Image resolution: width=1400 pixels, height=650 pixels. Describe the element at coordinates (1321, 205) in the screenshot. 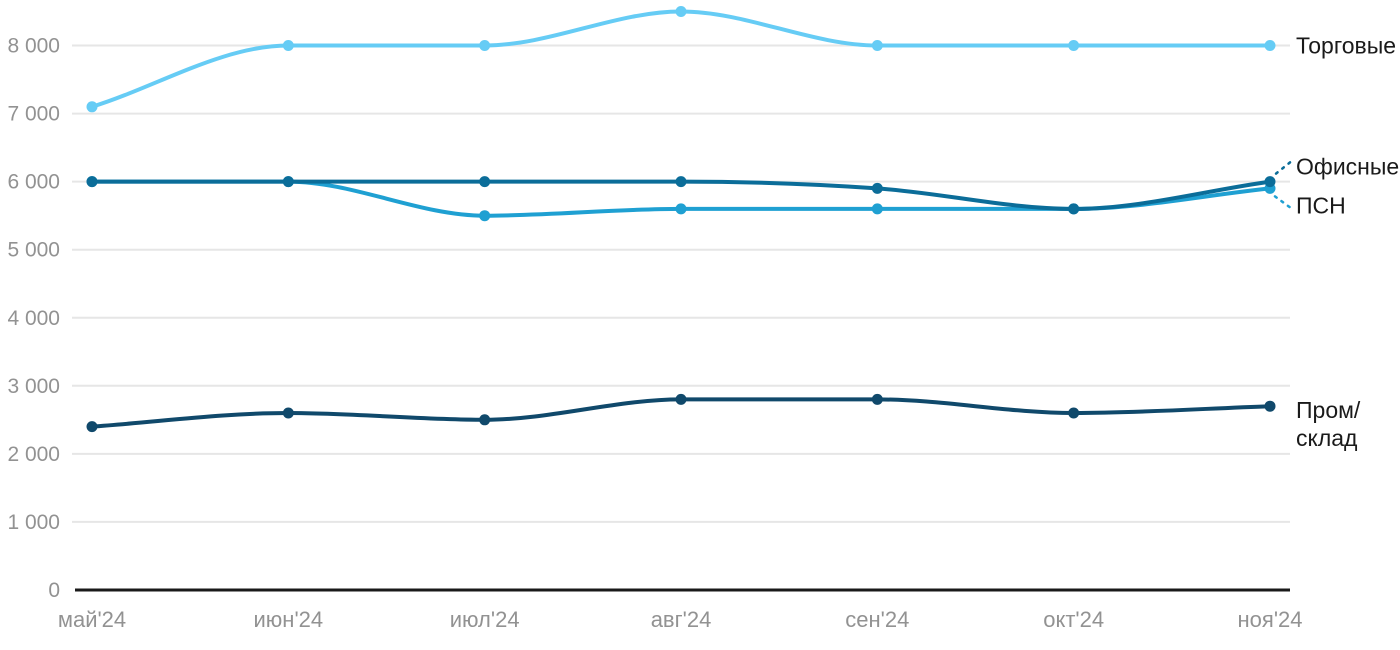

I see `series-label-psn: ПСН` at that location.